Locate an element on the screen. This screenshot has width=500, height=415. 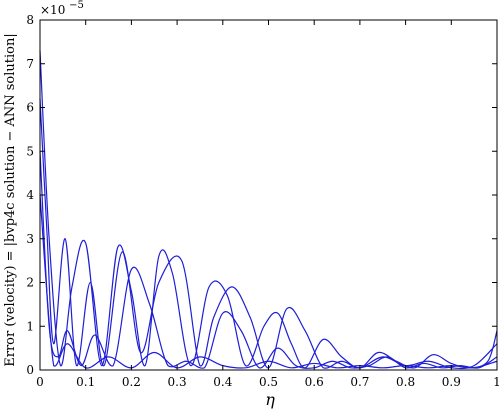
x-axis-label: η is located at coordinates (270, 399).